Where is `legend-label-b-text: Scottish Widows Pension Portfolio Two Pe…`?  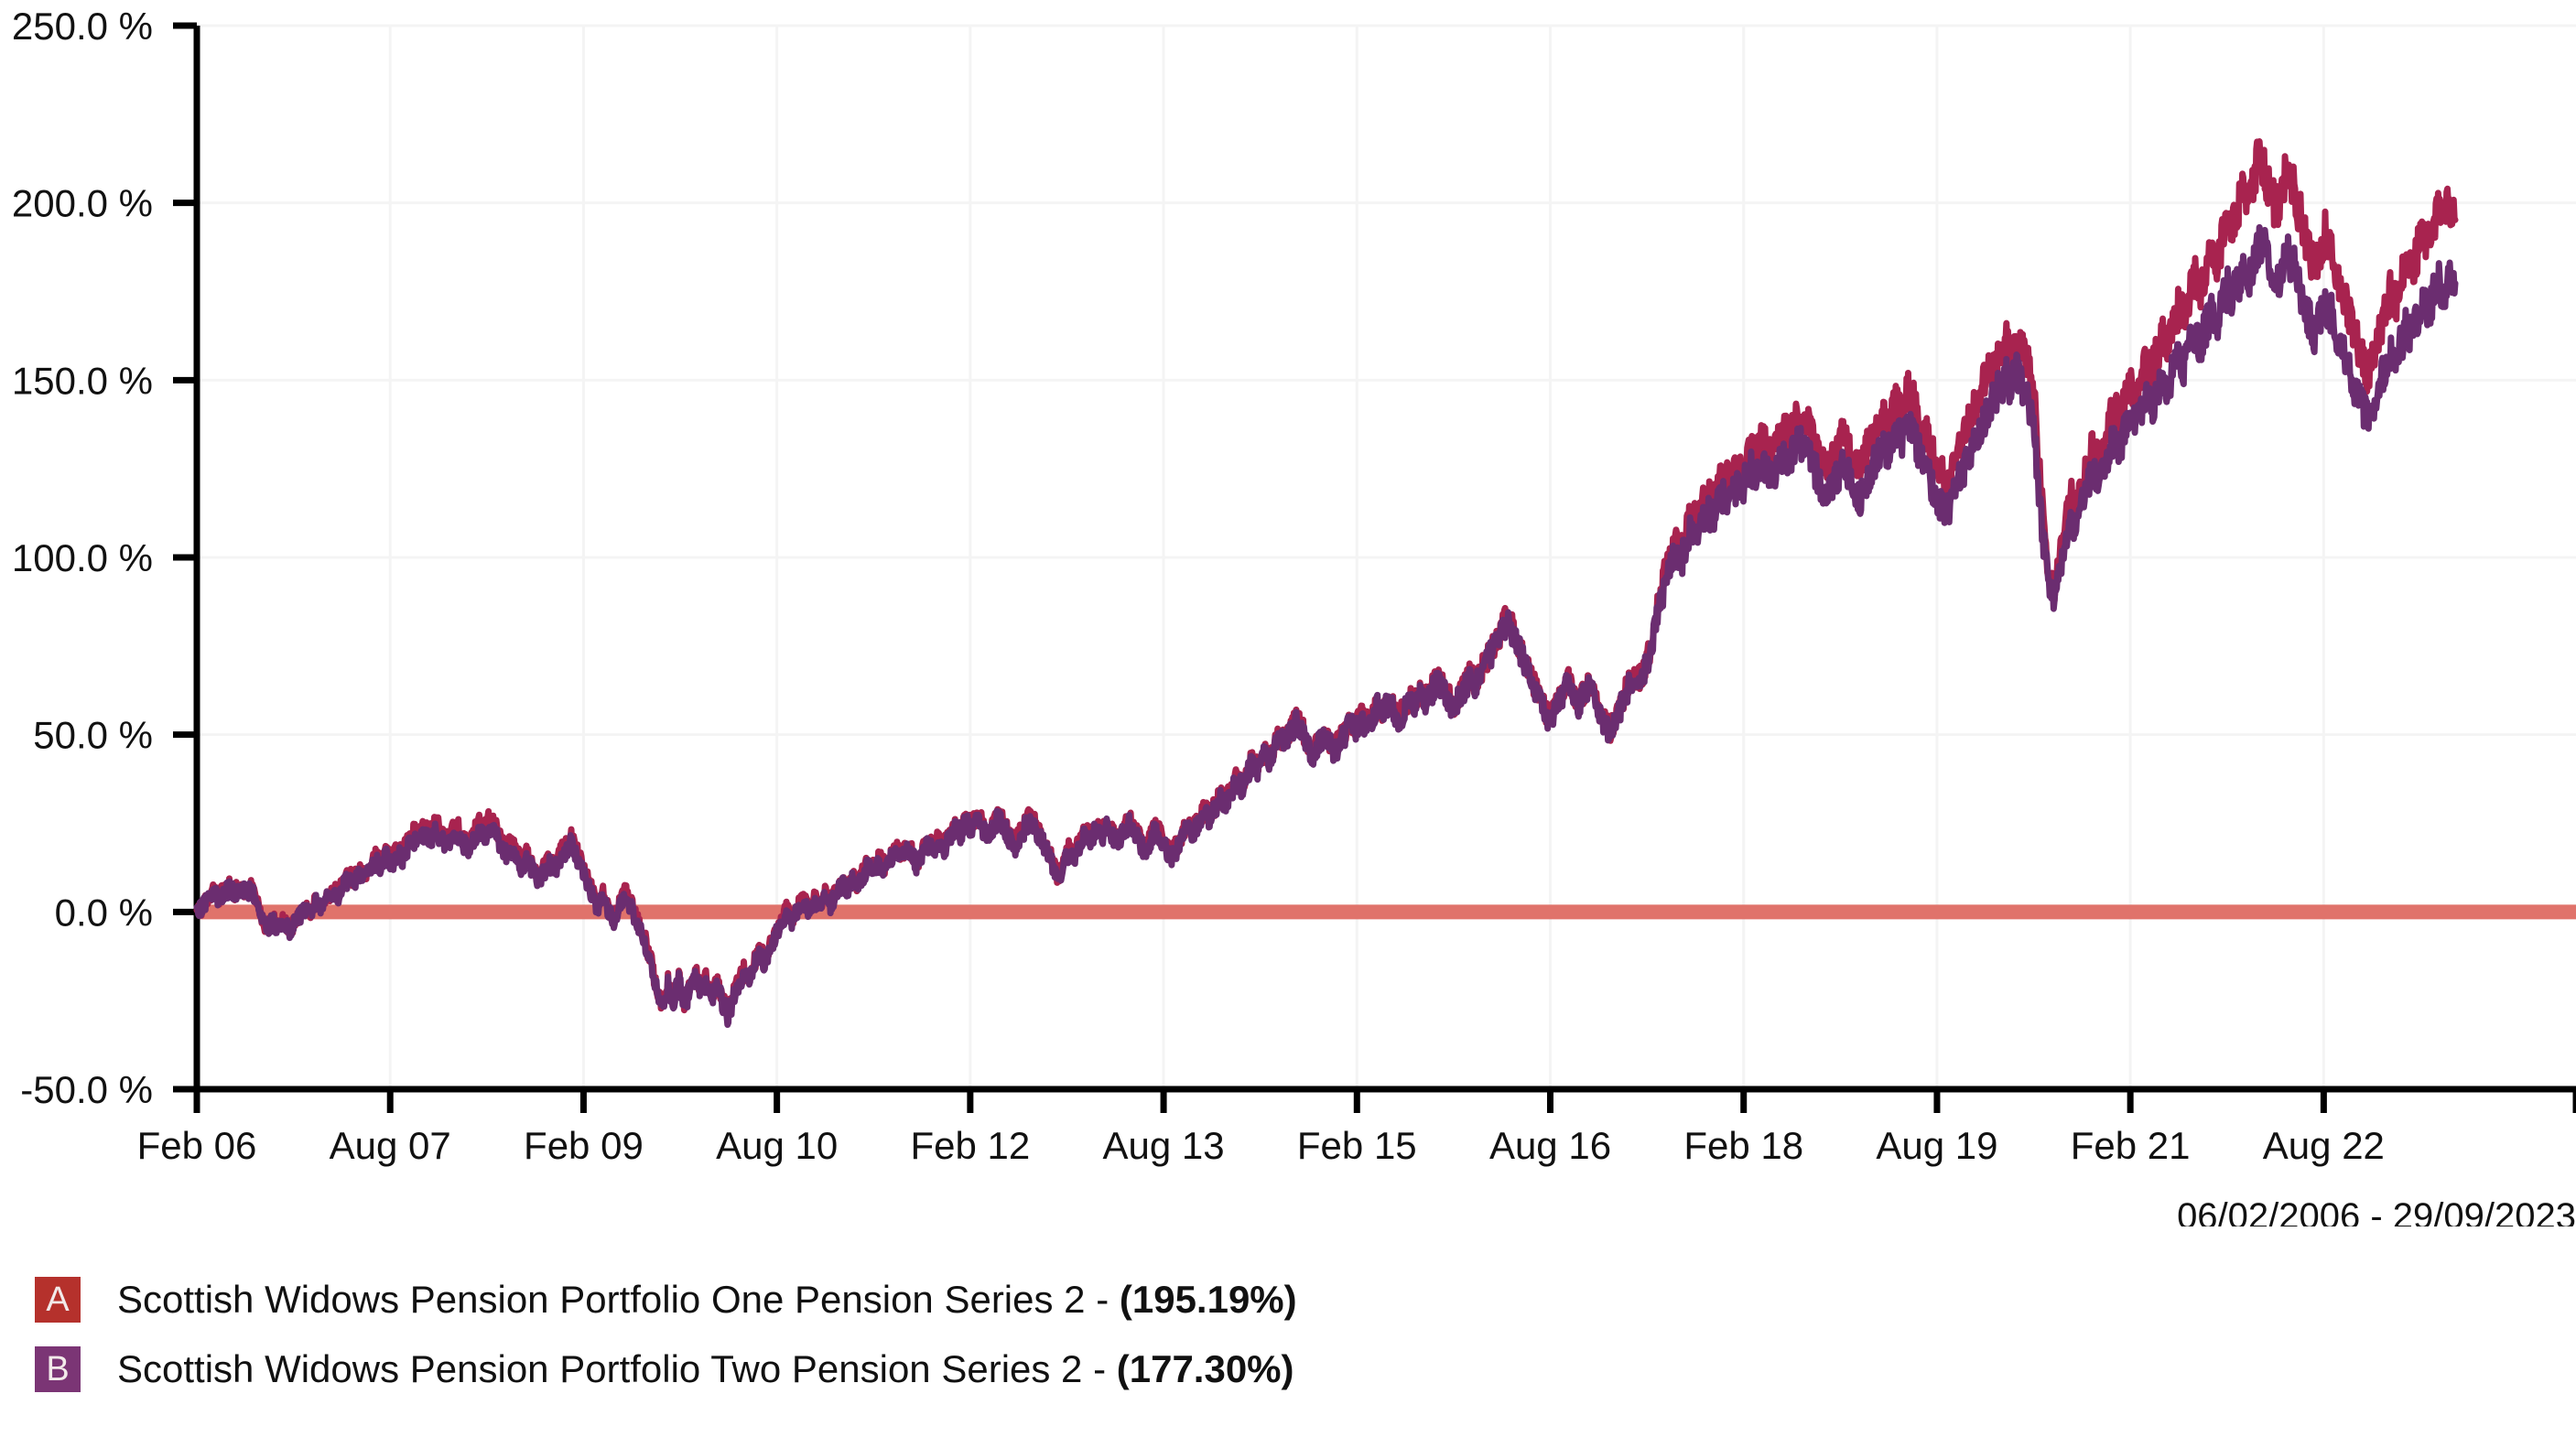 legend-label-b-text: Scottish Widows Pension Portfolio Two Pe… is located at coordinates (617, 1368).